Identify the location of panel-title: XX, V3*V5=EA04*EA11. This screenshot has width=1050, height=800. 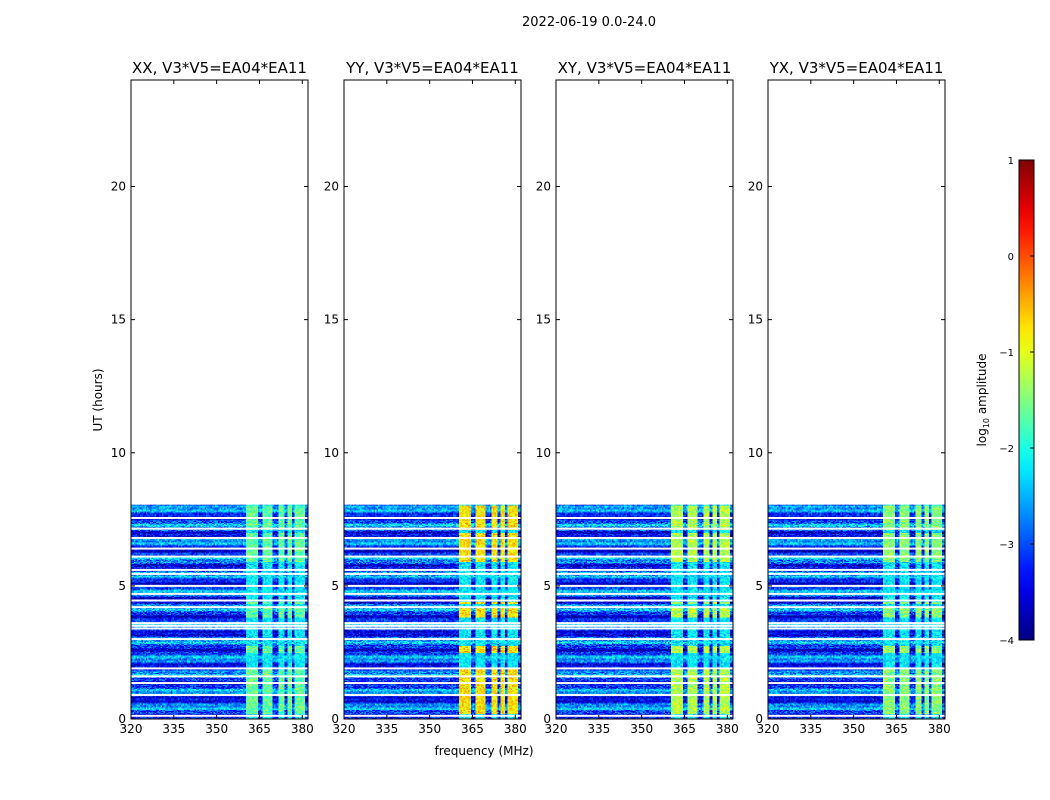
(219, 68).